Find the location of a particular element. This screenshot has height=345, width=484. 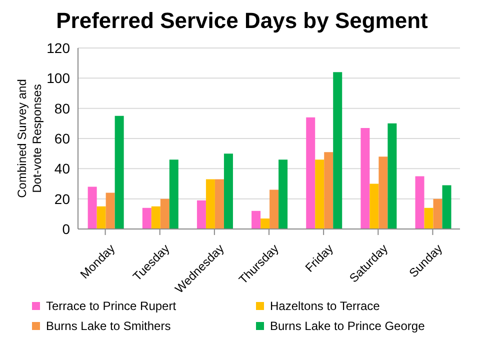

y-axis-title: Combined Survey and Dot-vote Responses is located at coordinates (29, 138).